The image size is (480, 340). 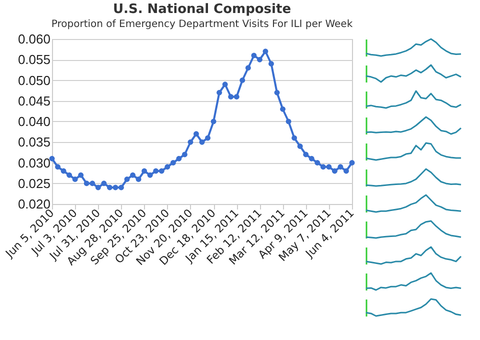 I want to click on y-tick-label: 0.025, so click(x=34, y=183).